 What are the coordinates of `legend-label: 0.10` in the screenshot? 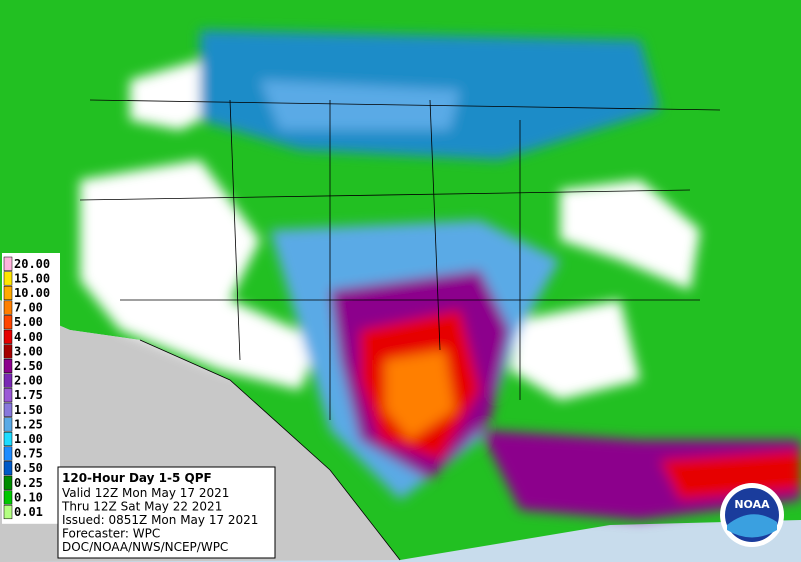 It's located at (28, 497).